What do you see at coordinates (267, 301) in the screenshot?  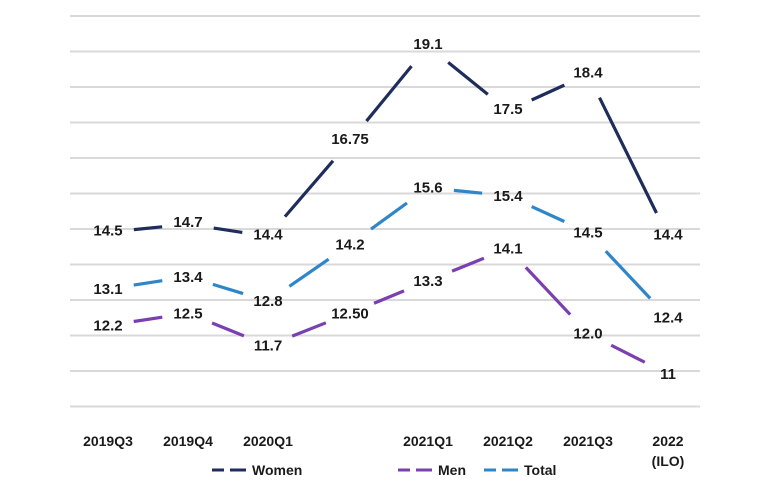 I see `total-data-label: 12.8` at bounding box center [267, 301].